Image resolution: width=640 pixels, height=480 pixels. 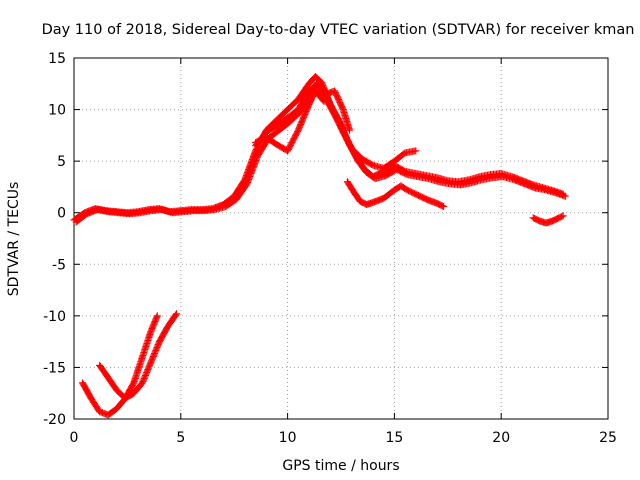 What do you see at coordinates (608, 438) in the screenshot?
I see `x-tick-label: 25` at bounding box center [608, 438].